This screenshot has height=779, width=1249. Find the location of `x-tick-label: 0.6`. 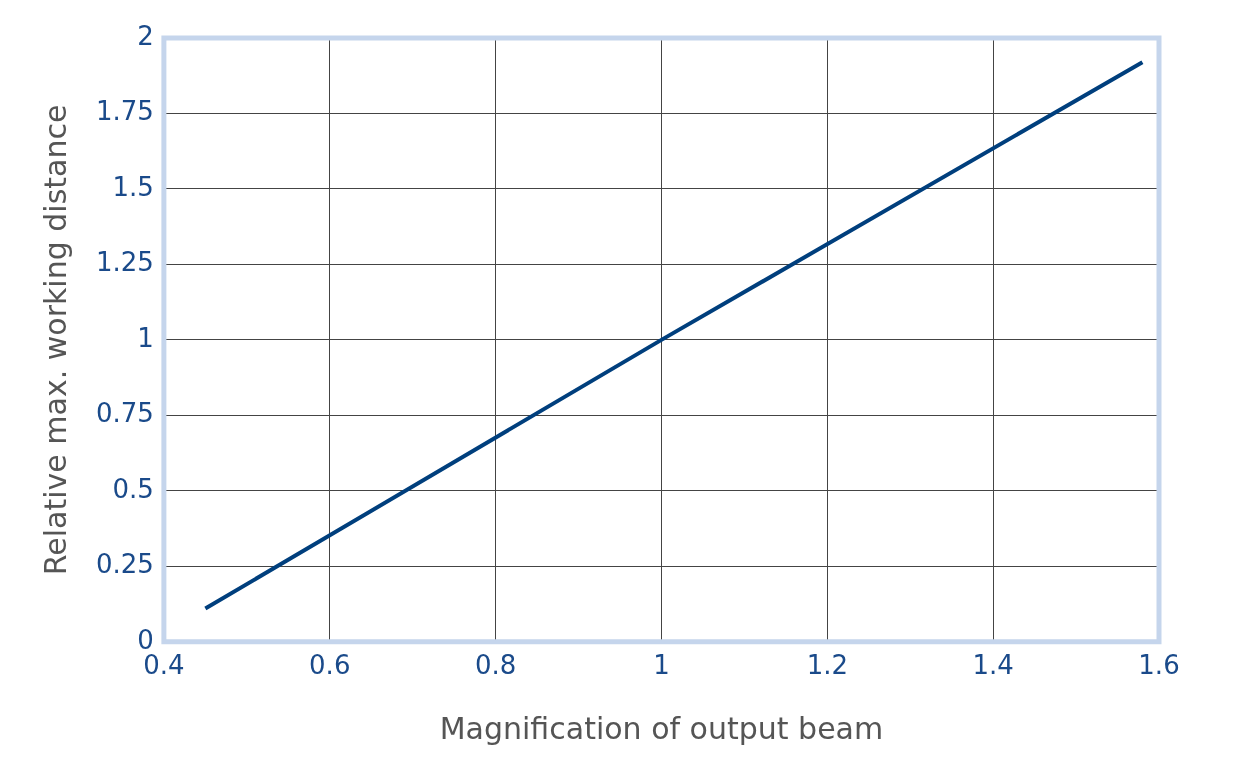

x-tick-label: 0.6 is located at coordinates (330, 665).